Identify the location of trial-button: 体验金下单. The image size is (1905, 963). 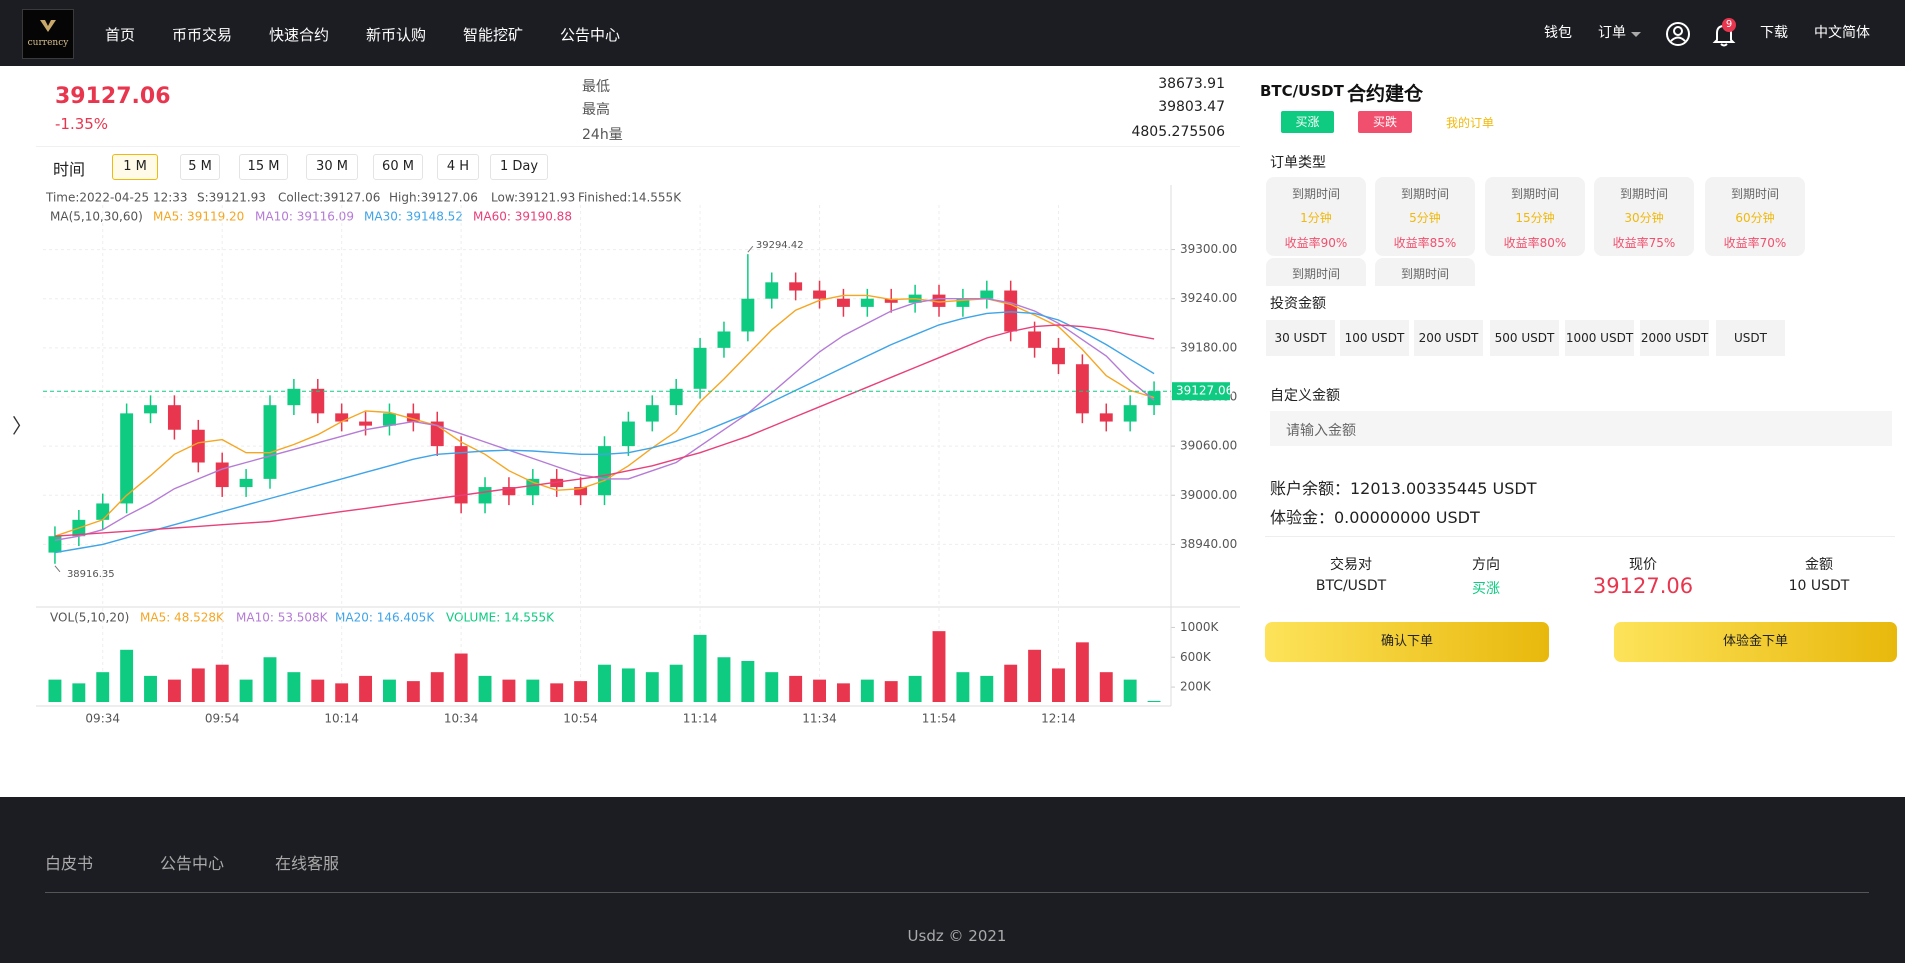
(1755, 642).